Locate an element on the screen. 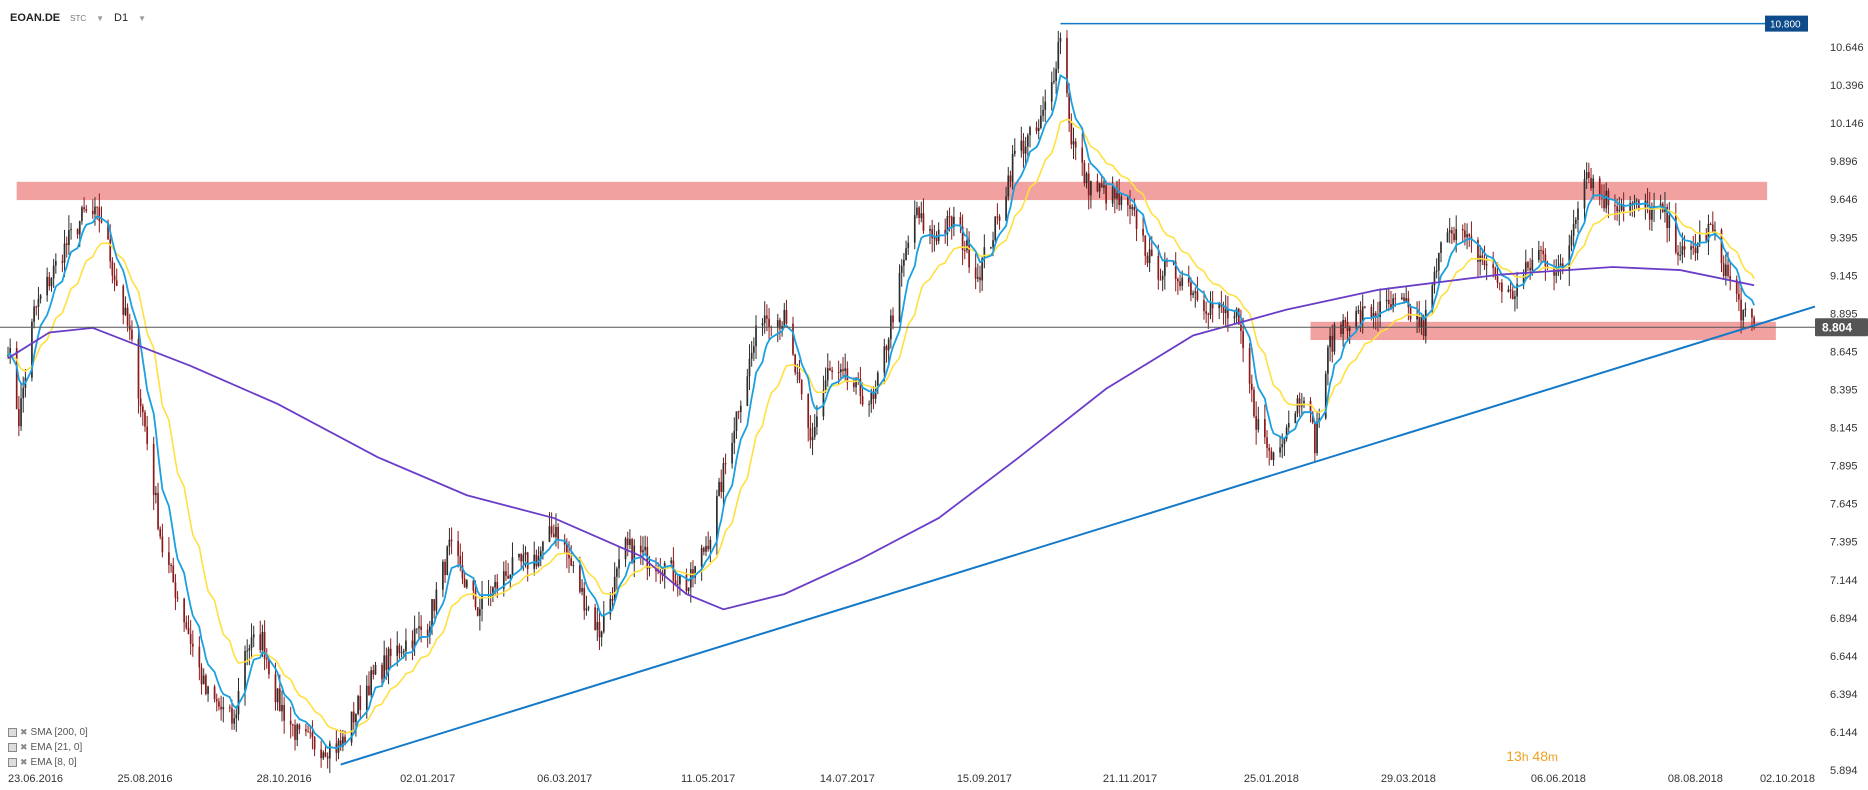 This screenshot has width=1868, height=790. top-level-value: 10.800 is located at coordinates (1785, 25).